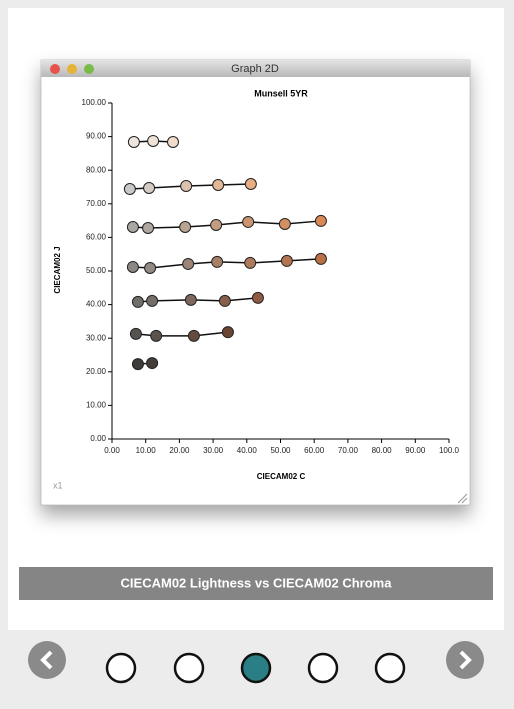 The height and width of the screenshot is (709, 514). I want to click on x-tick-label: 30.00, so click(213, 450).